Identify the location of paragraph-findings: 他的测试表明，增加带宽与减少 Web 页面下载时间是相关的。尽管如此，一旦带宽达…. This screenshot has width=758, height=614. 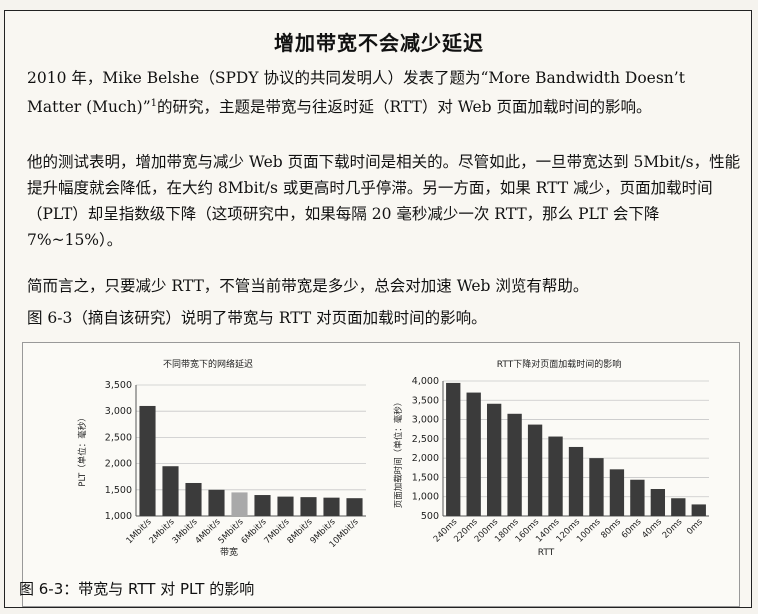
(384, 201).